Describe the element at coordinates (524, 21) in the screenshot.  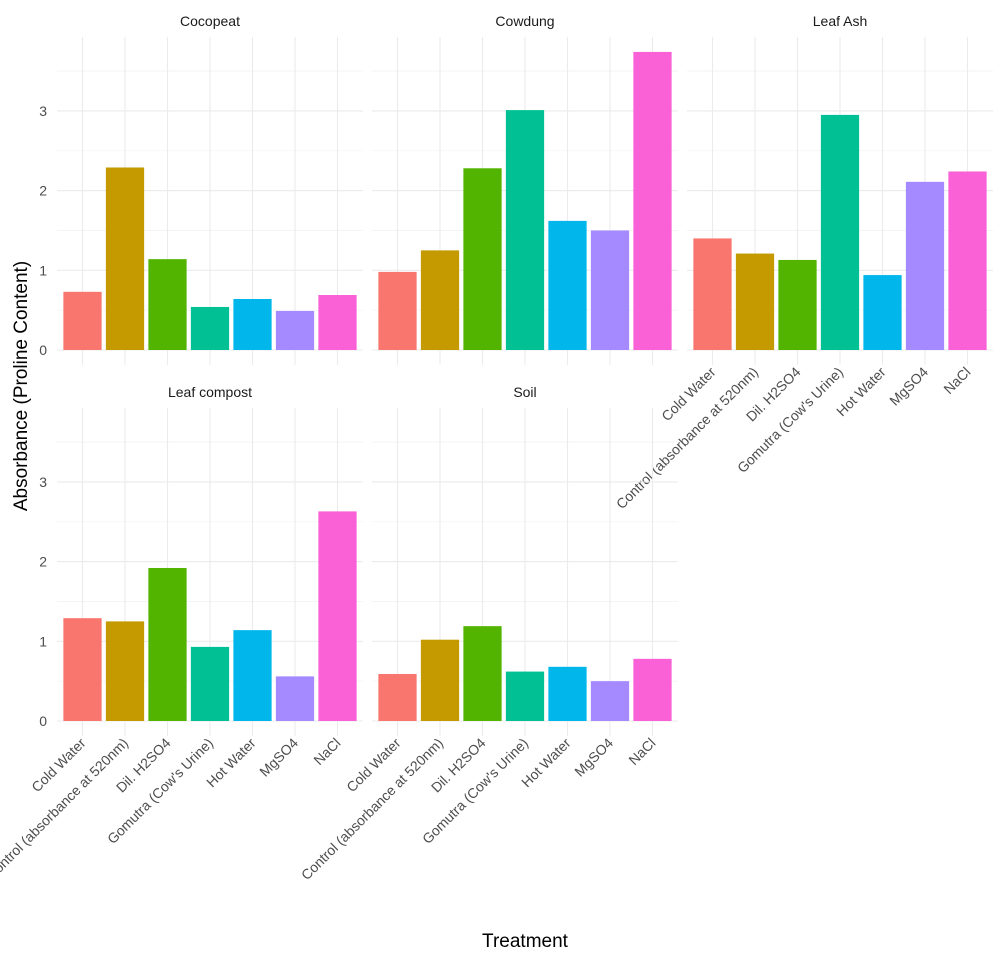
I see `facet-strip-title: Cowdung` at that location.